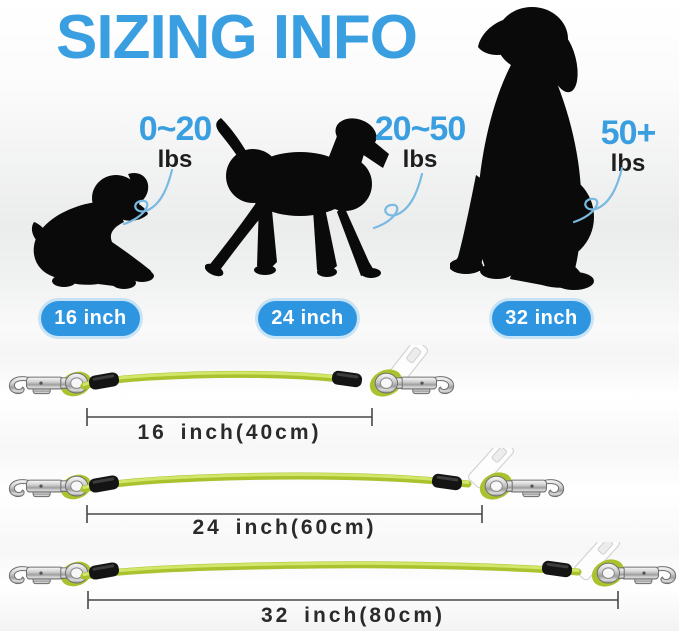 The height and width of the screenshot is (631, 679). I want to click on small-puppy-silhouette, so click(92, 230).